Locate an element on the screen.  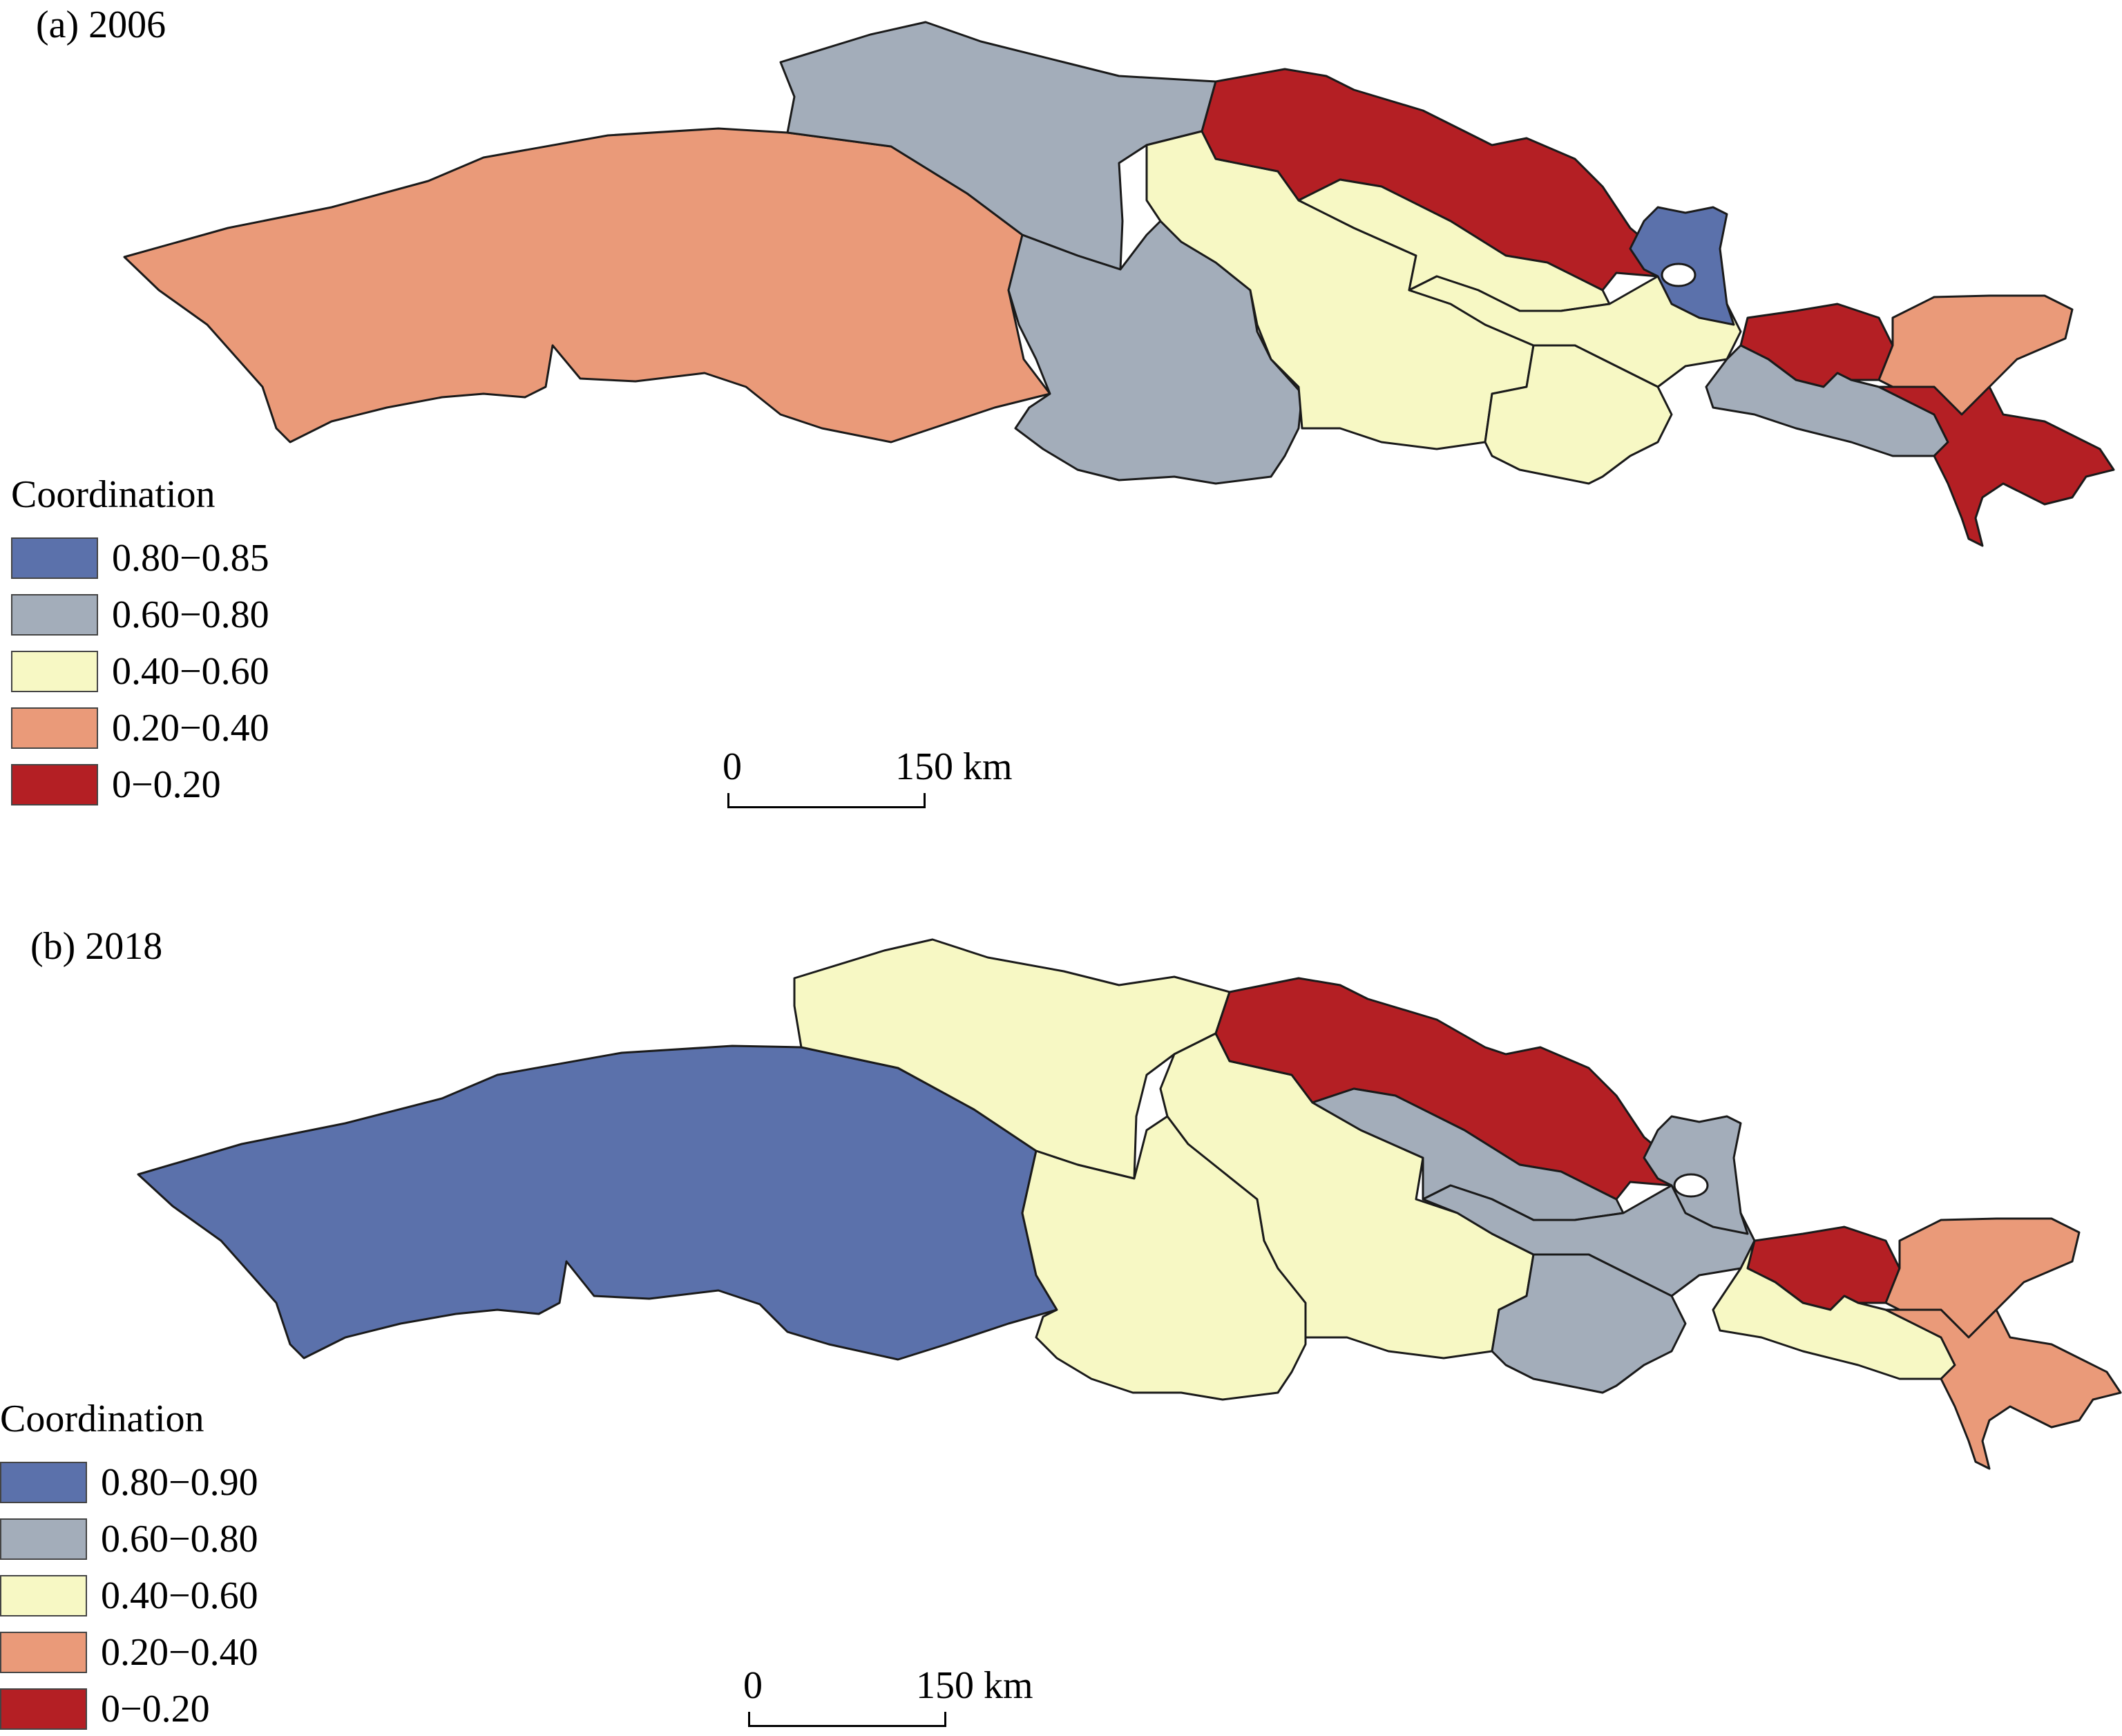
legend-item: 0.80−0.90 is located at coordinates (129, 1482).